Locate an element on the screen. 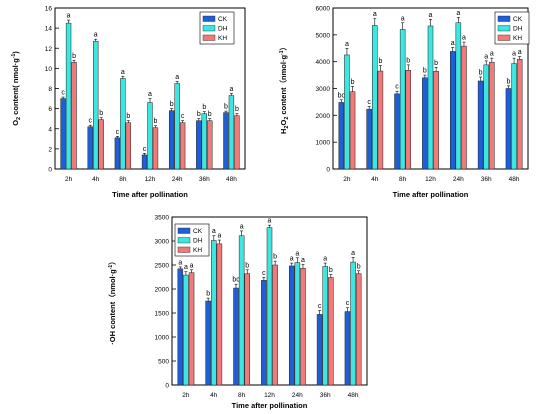  bar-DH-12h is located at coordinates (150, 136).